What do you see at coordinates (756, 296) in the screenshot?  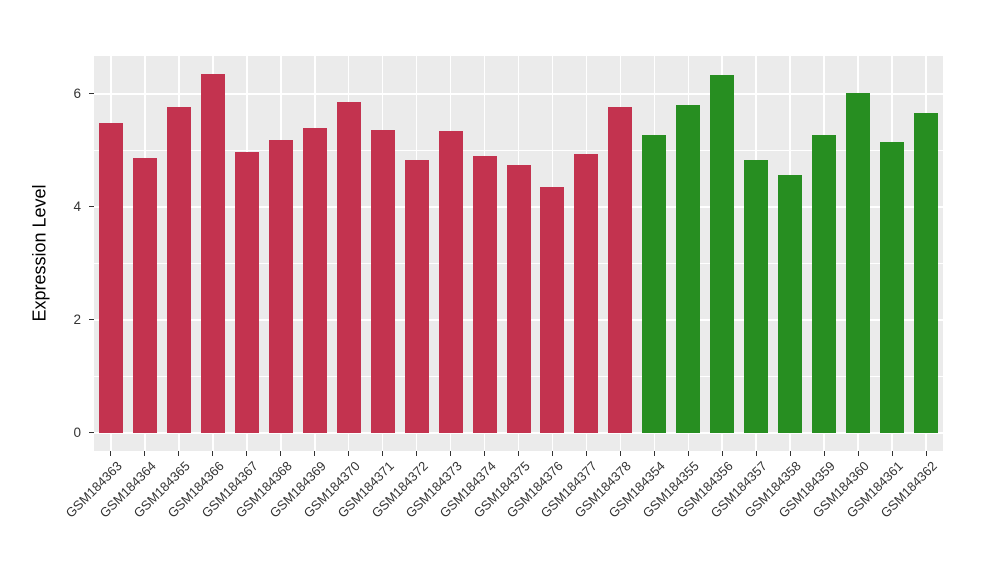 I see `bar-GSM184357` at bounding box center [756, 296].